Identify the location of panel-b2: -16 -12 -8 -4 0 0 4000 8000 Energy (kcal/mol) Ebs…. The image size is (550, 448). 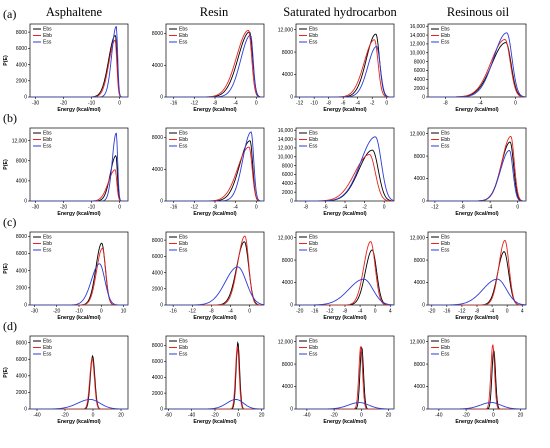
(208, 172).